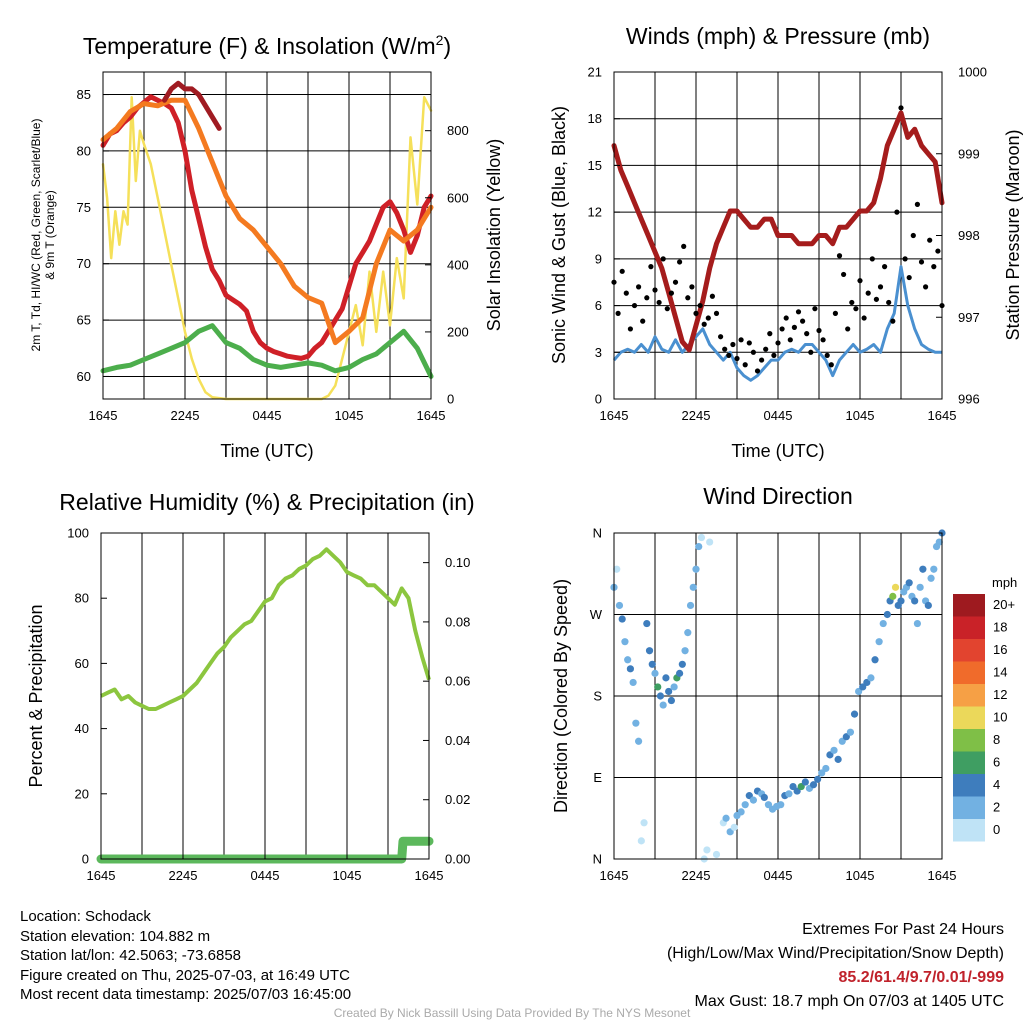 The width and height of the screenshot is (1024, 1024). What do you see at coordinates (131, 955) in the screenshot?
I see `station-latlon: Station lat/lon: 42.5063; -73.6858` at bounding box center [131, 955].